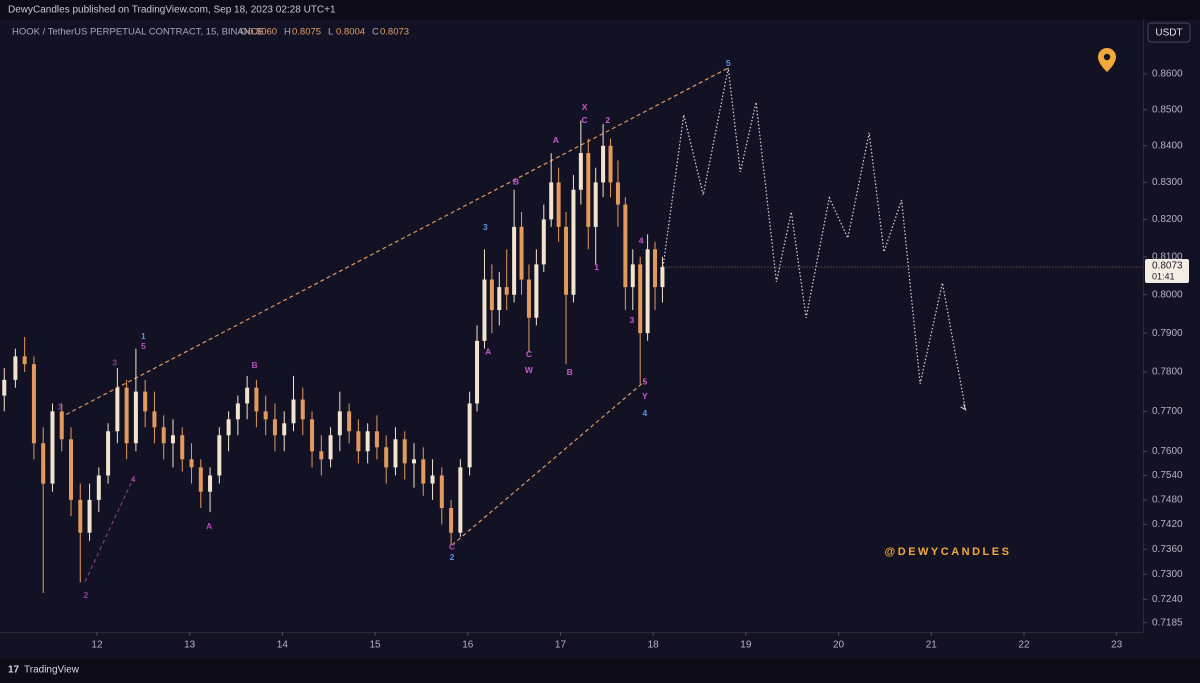 Image resolution: width=1200 pixels, height=683 pixels. What do you see at coordinates (283, 645) in the screenshot?
I see `x-tick-label: 14` at bounding box center [283, 645].